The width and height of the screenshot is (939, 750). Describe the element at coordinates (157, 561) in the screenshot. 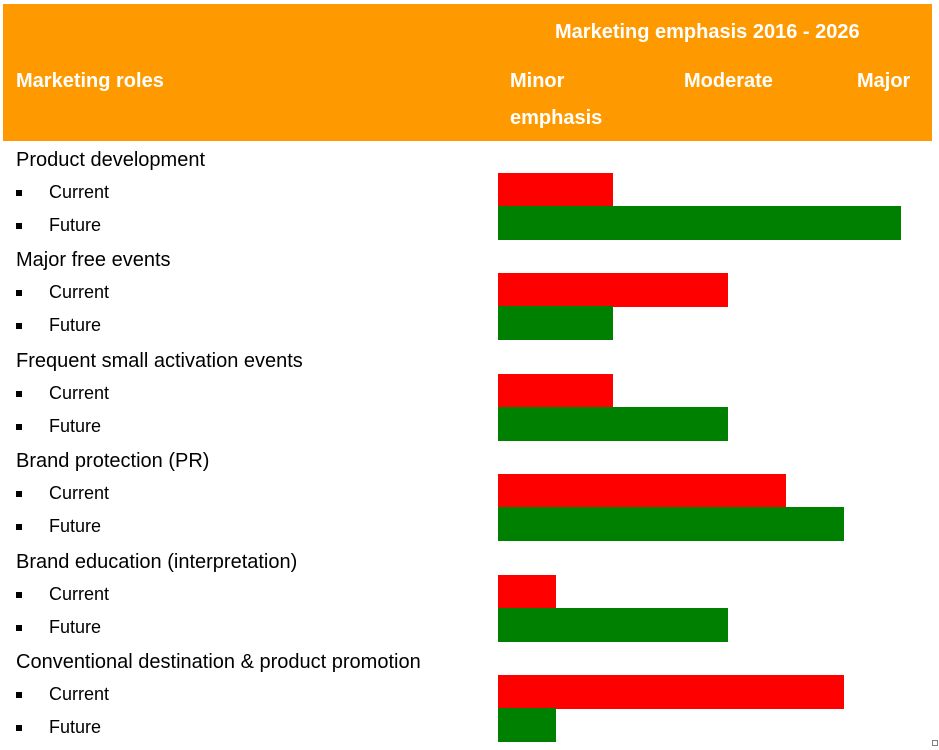

I see `category-label: Brand education (interpretation)` at that location.